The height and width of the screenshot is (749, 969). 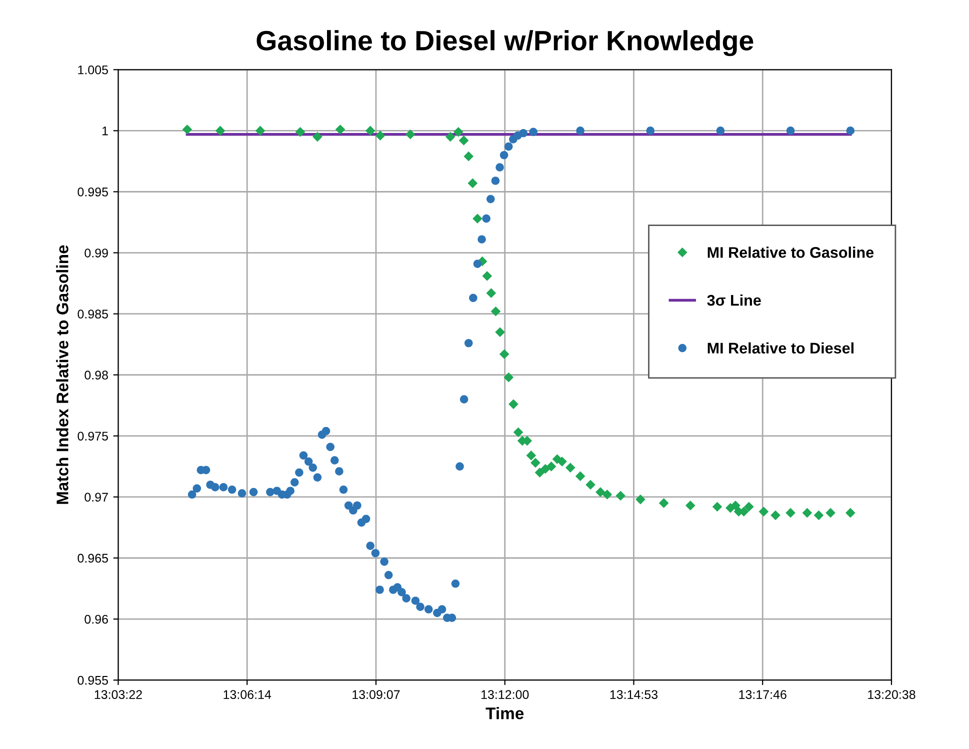 I want to click on y-tick-label: 0.975, so click(x=93, y=436).